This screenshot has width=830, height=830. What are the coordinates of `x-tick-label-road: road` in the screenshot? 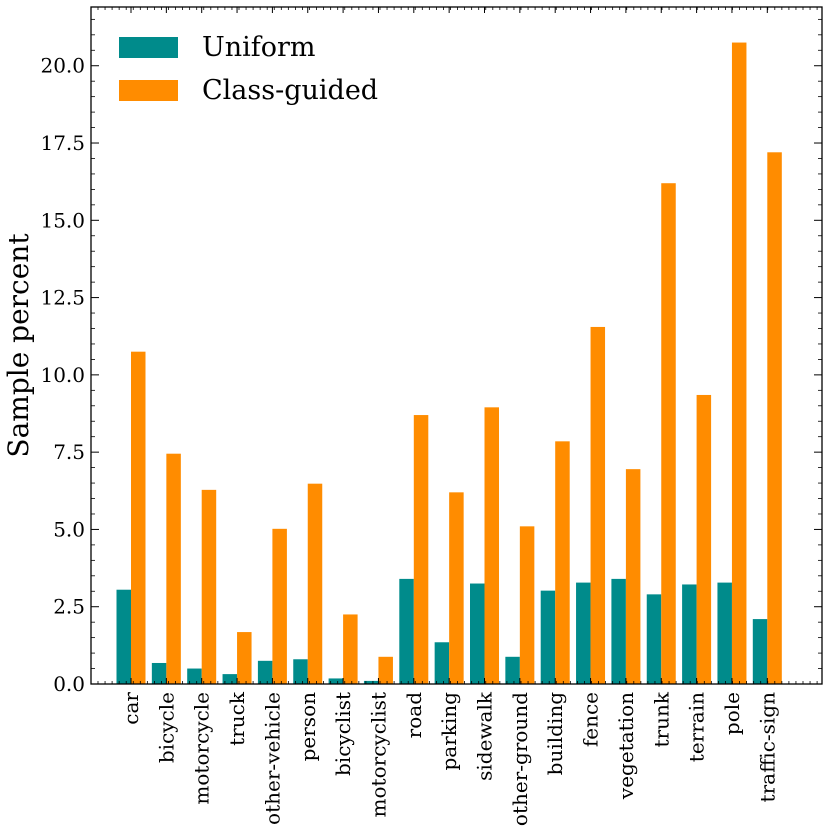 It's located at (414, 715).